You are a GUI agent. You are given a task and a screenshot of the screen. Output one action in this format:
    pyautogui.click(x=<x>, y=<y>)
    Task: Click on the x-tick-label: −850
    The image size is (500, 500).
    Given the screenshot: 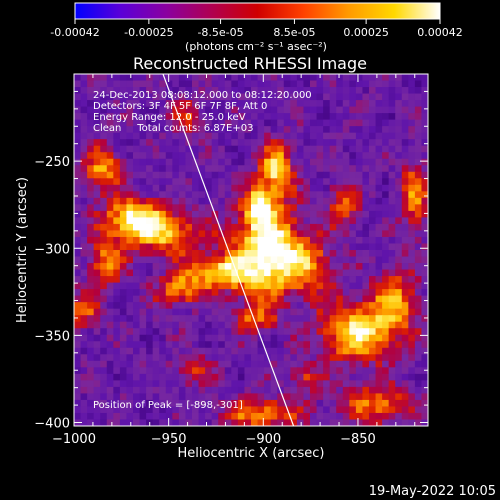 What is the action you would take?
    pyautogui.click(x=358, y=439)
    